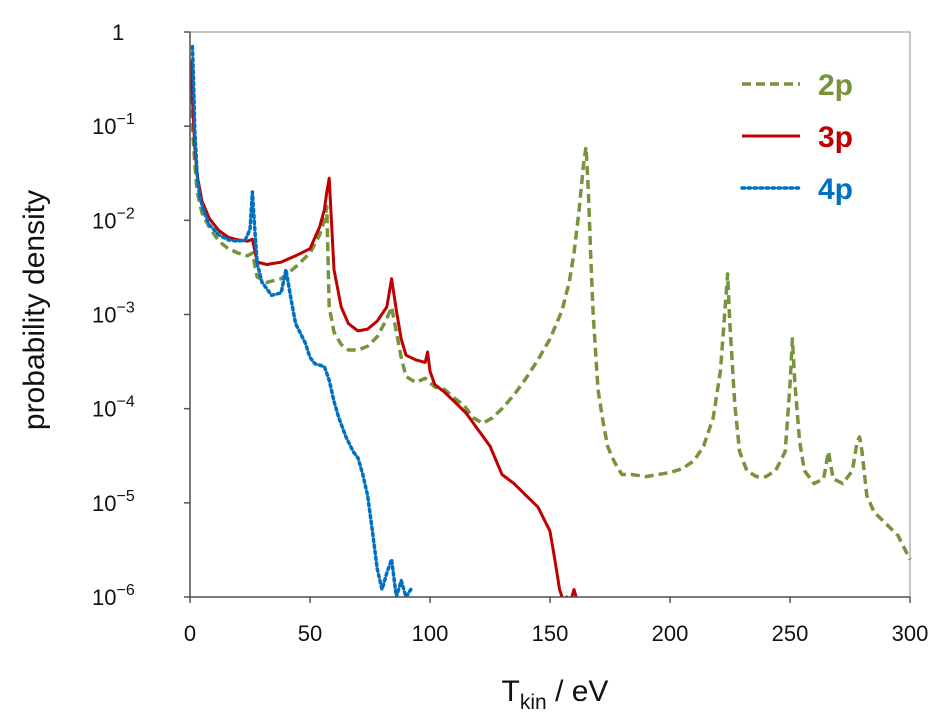  What do you see at coordinates (670, 633) in the screenshot?
I see `x-tick-label: 200` at bounding box center [670, 633].